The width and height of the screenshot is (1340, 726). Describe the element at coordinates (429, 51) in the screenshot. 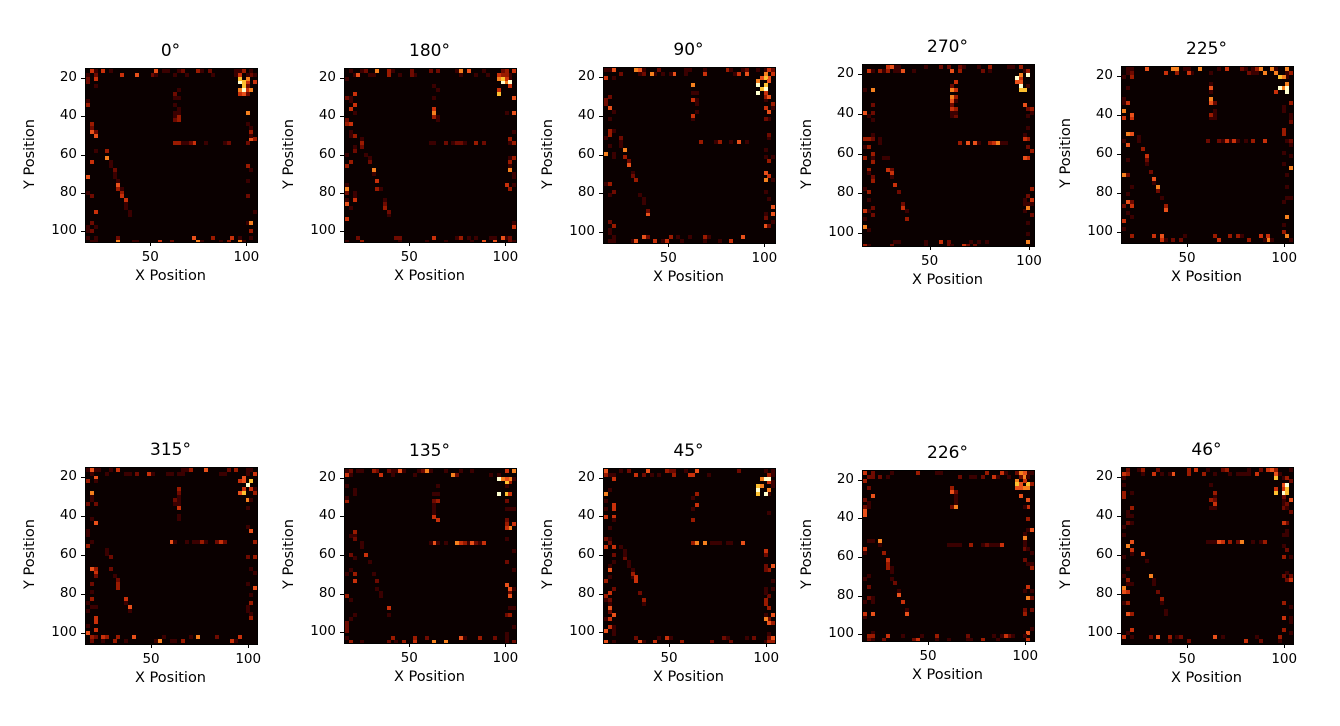

I see `panel-title: 180°` at that location.